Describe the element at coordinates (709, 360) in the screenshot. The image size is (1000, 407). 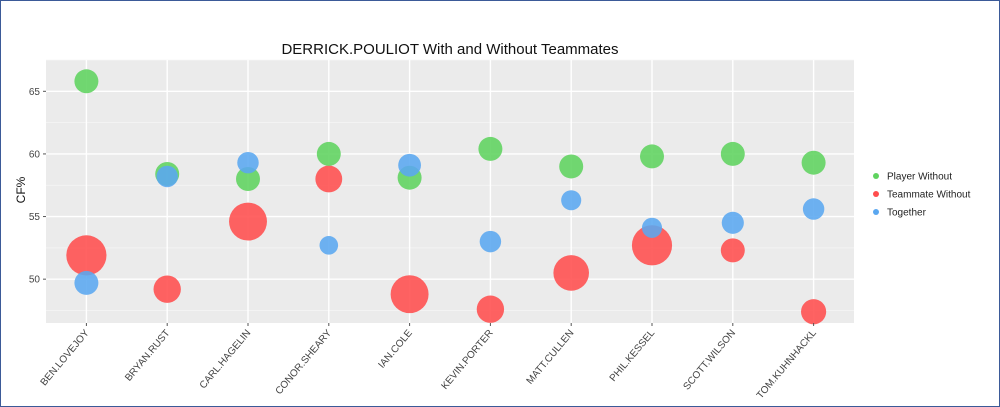
I see `x-tick-label: SCOTT.WILSON` at that location.